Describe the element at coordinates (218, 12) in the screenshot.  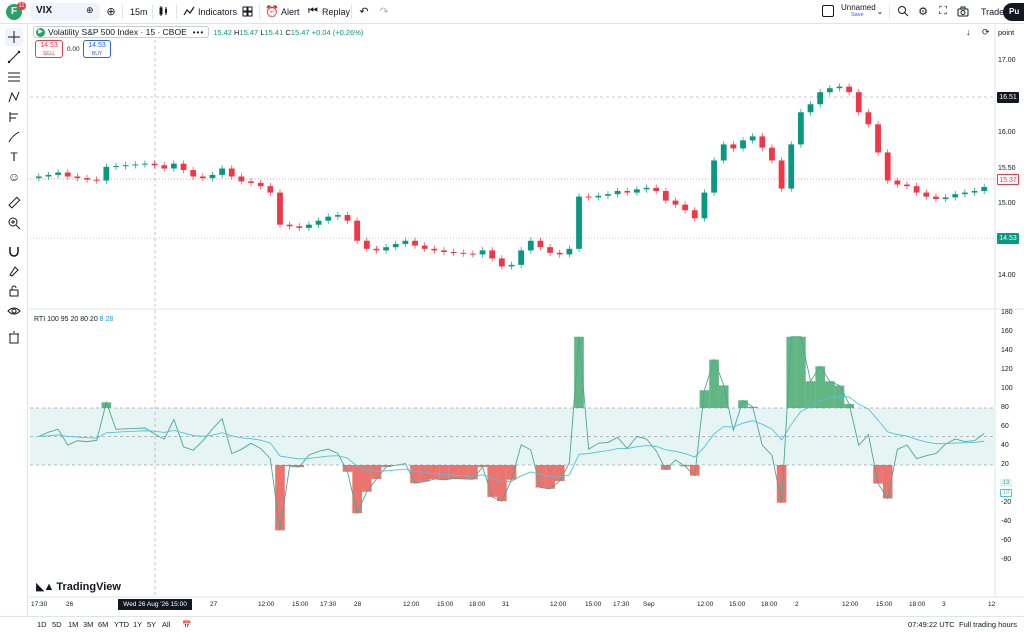
I see `indicators-button: Indicators` at that location.